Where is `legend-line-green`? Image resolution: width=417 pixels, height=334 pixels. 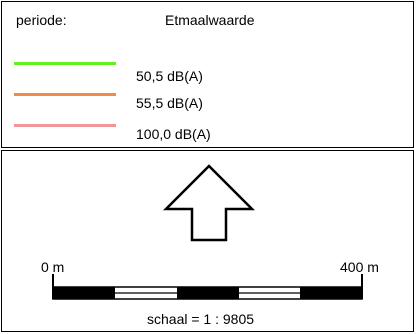 legend-line-green is located at coordinates (65, 63).